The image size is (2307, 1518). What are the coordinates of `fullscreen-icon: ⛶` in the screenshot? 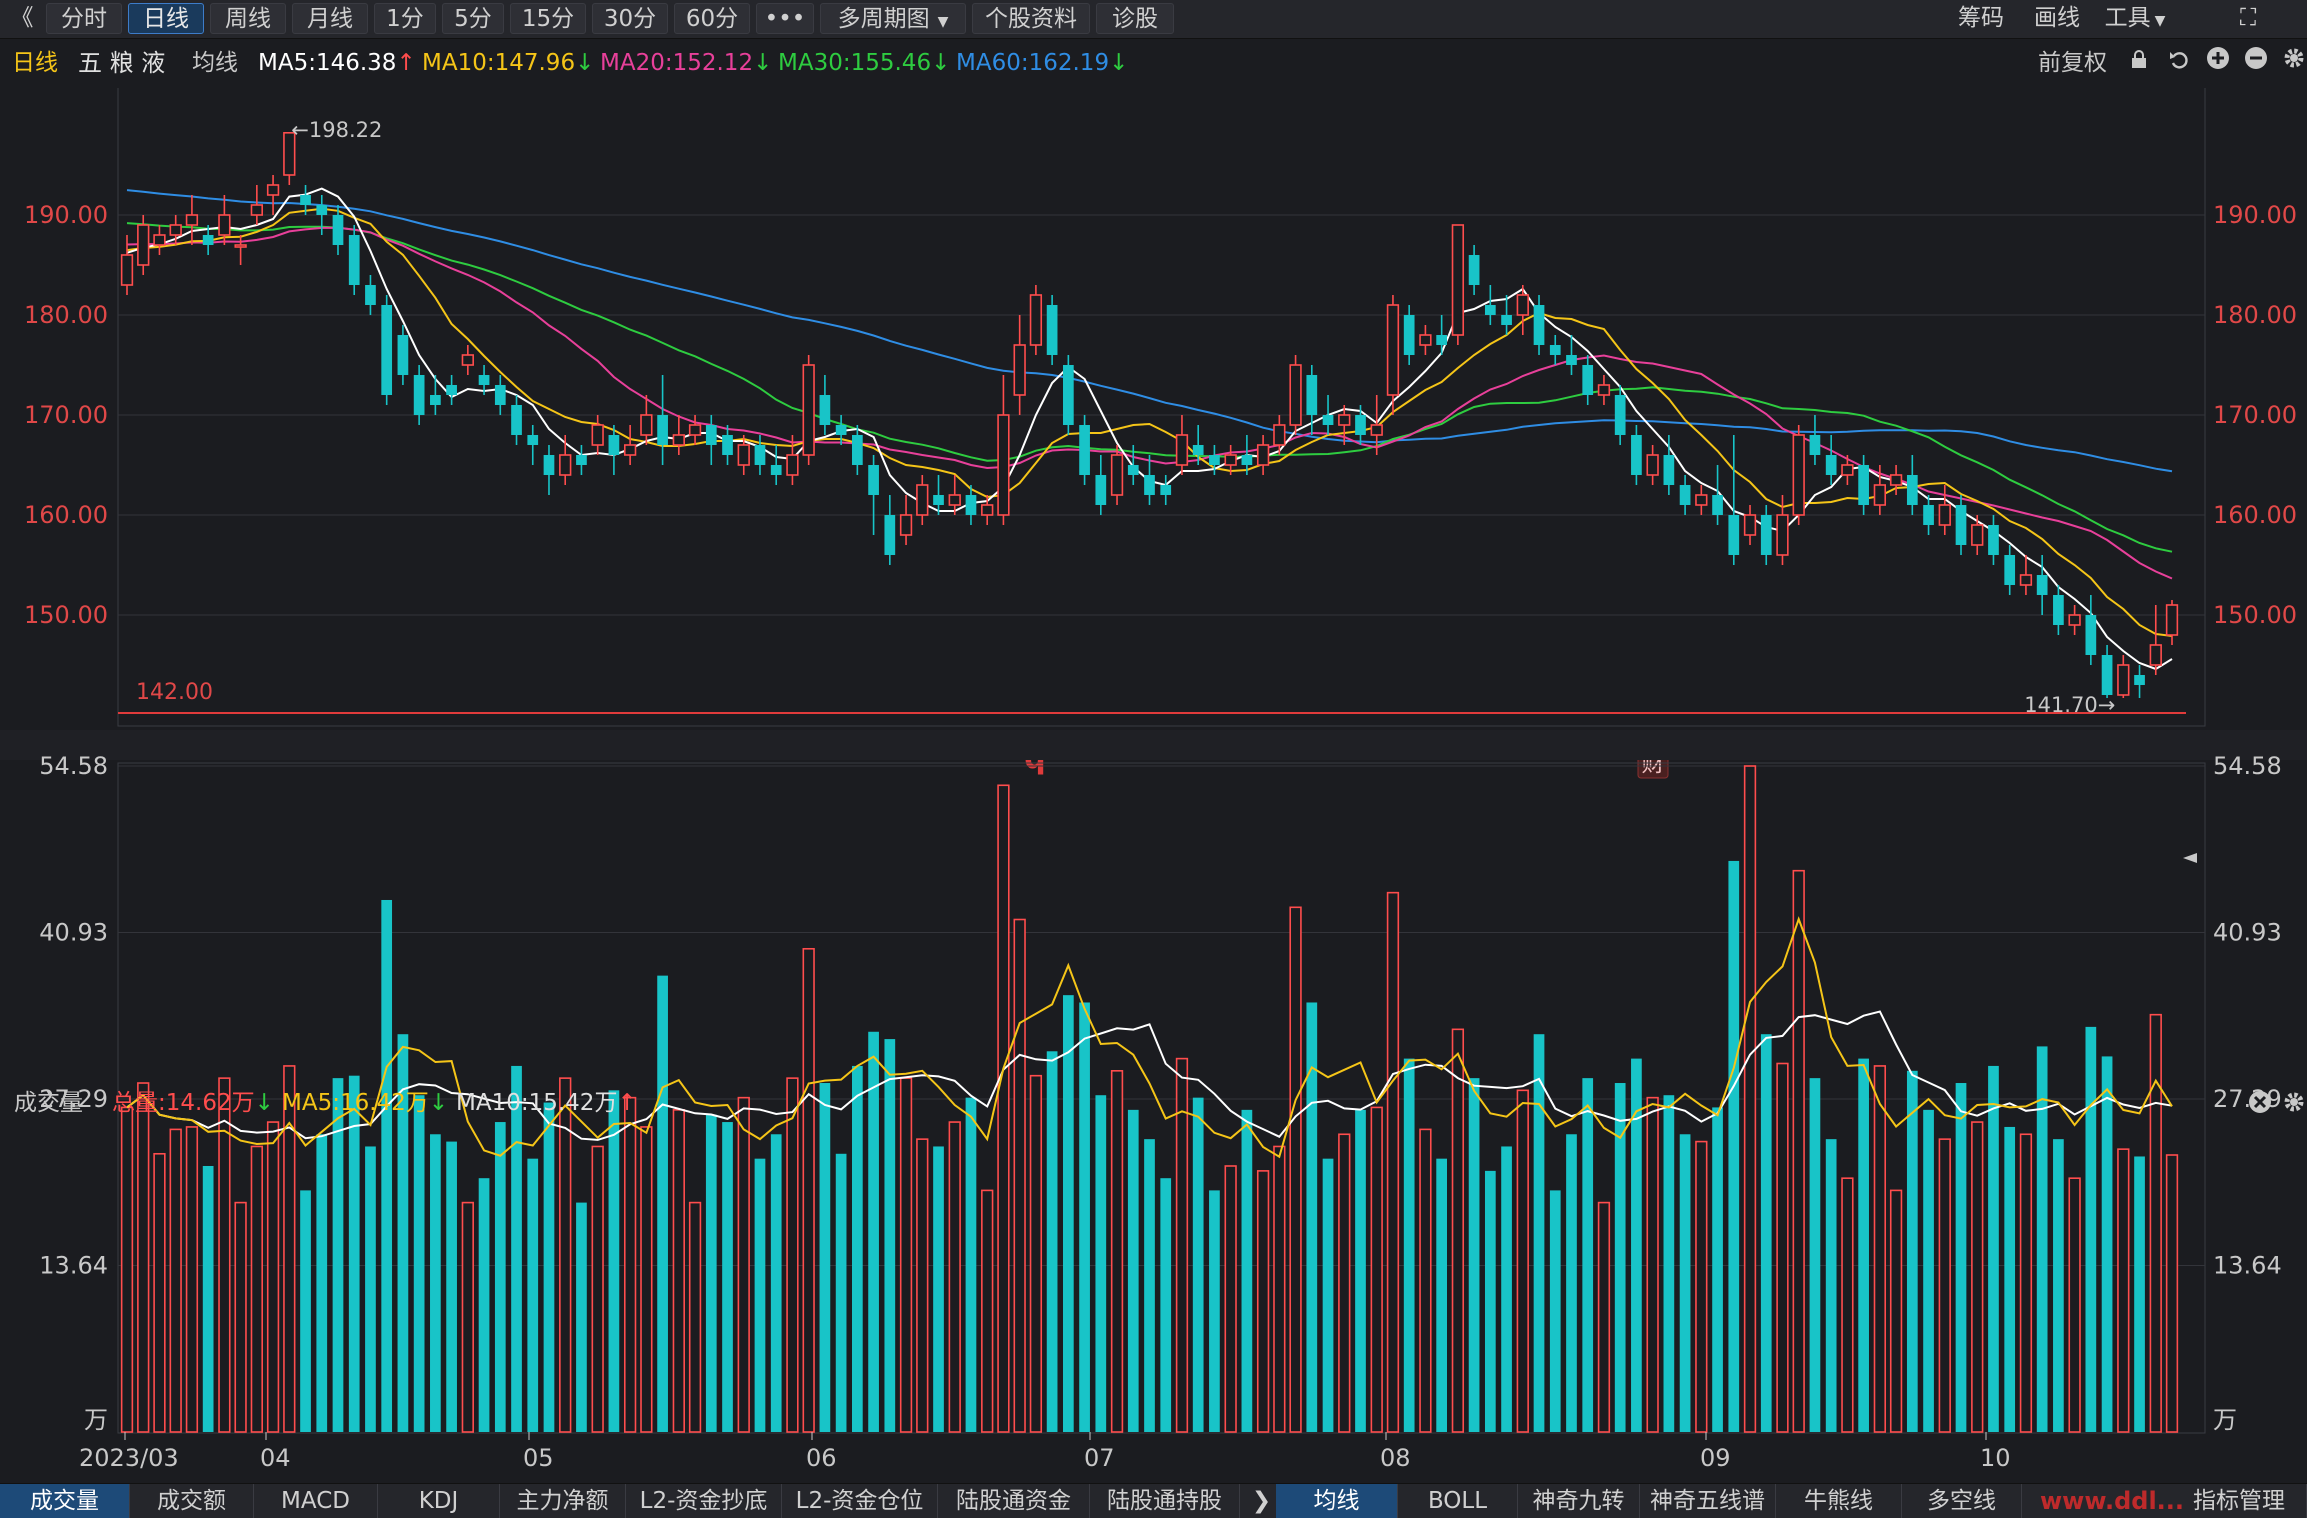 It's located at (2248, 18).